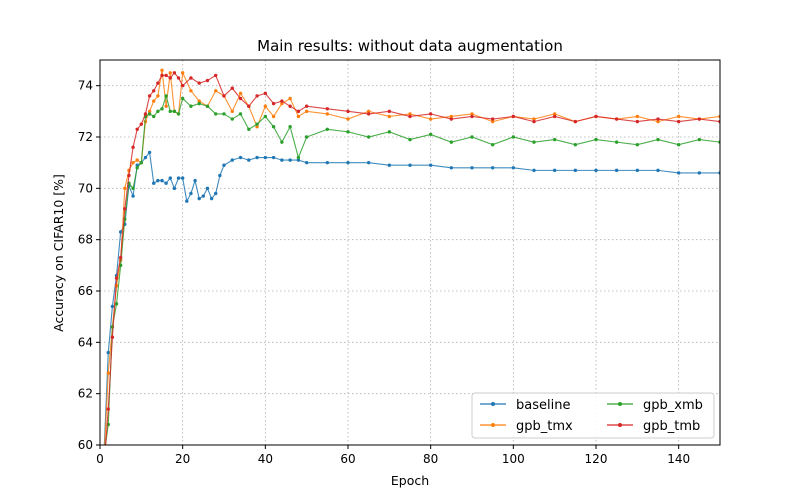  Describe the element at coordinates (544, 426) in the screenshot. I see `legend-label: gpb_tmx` at that location.